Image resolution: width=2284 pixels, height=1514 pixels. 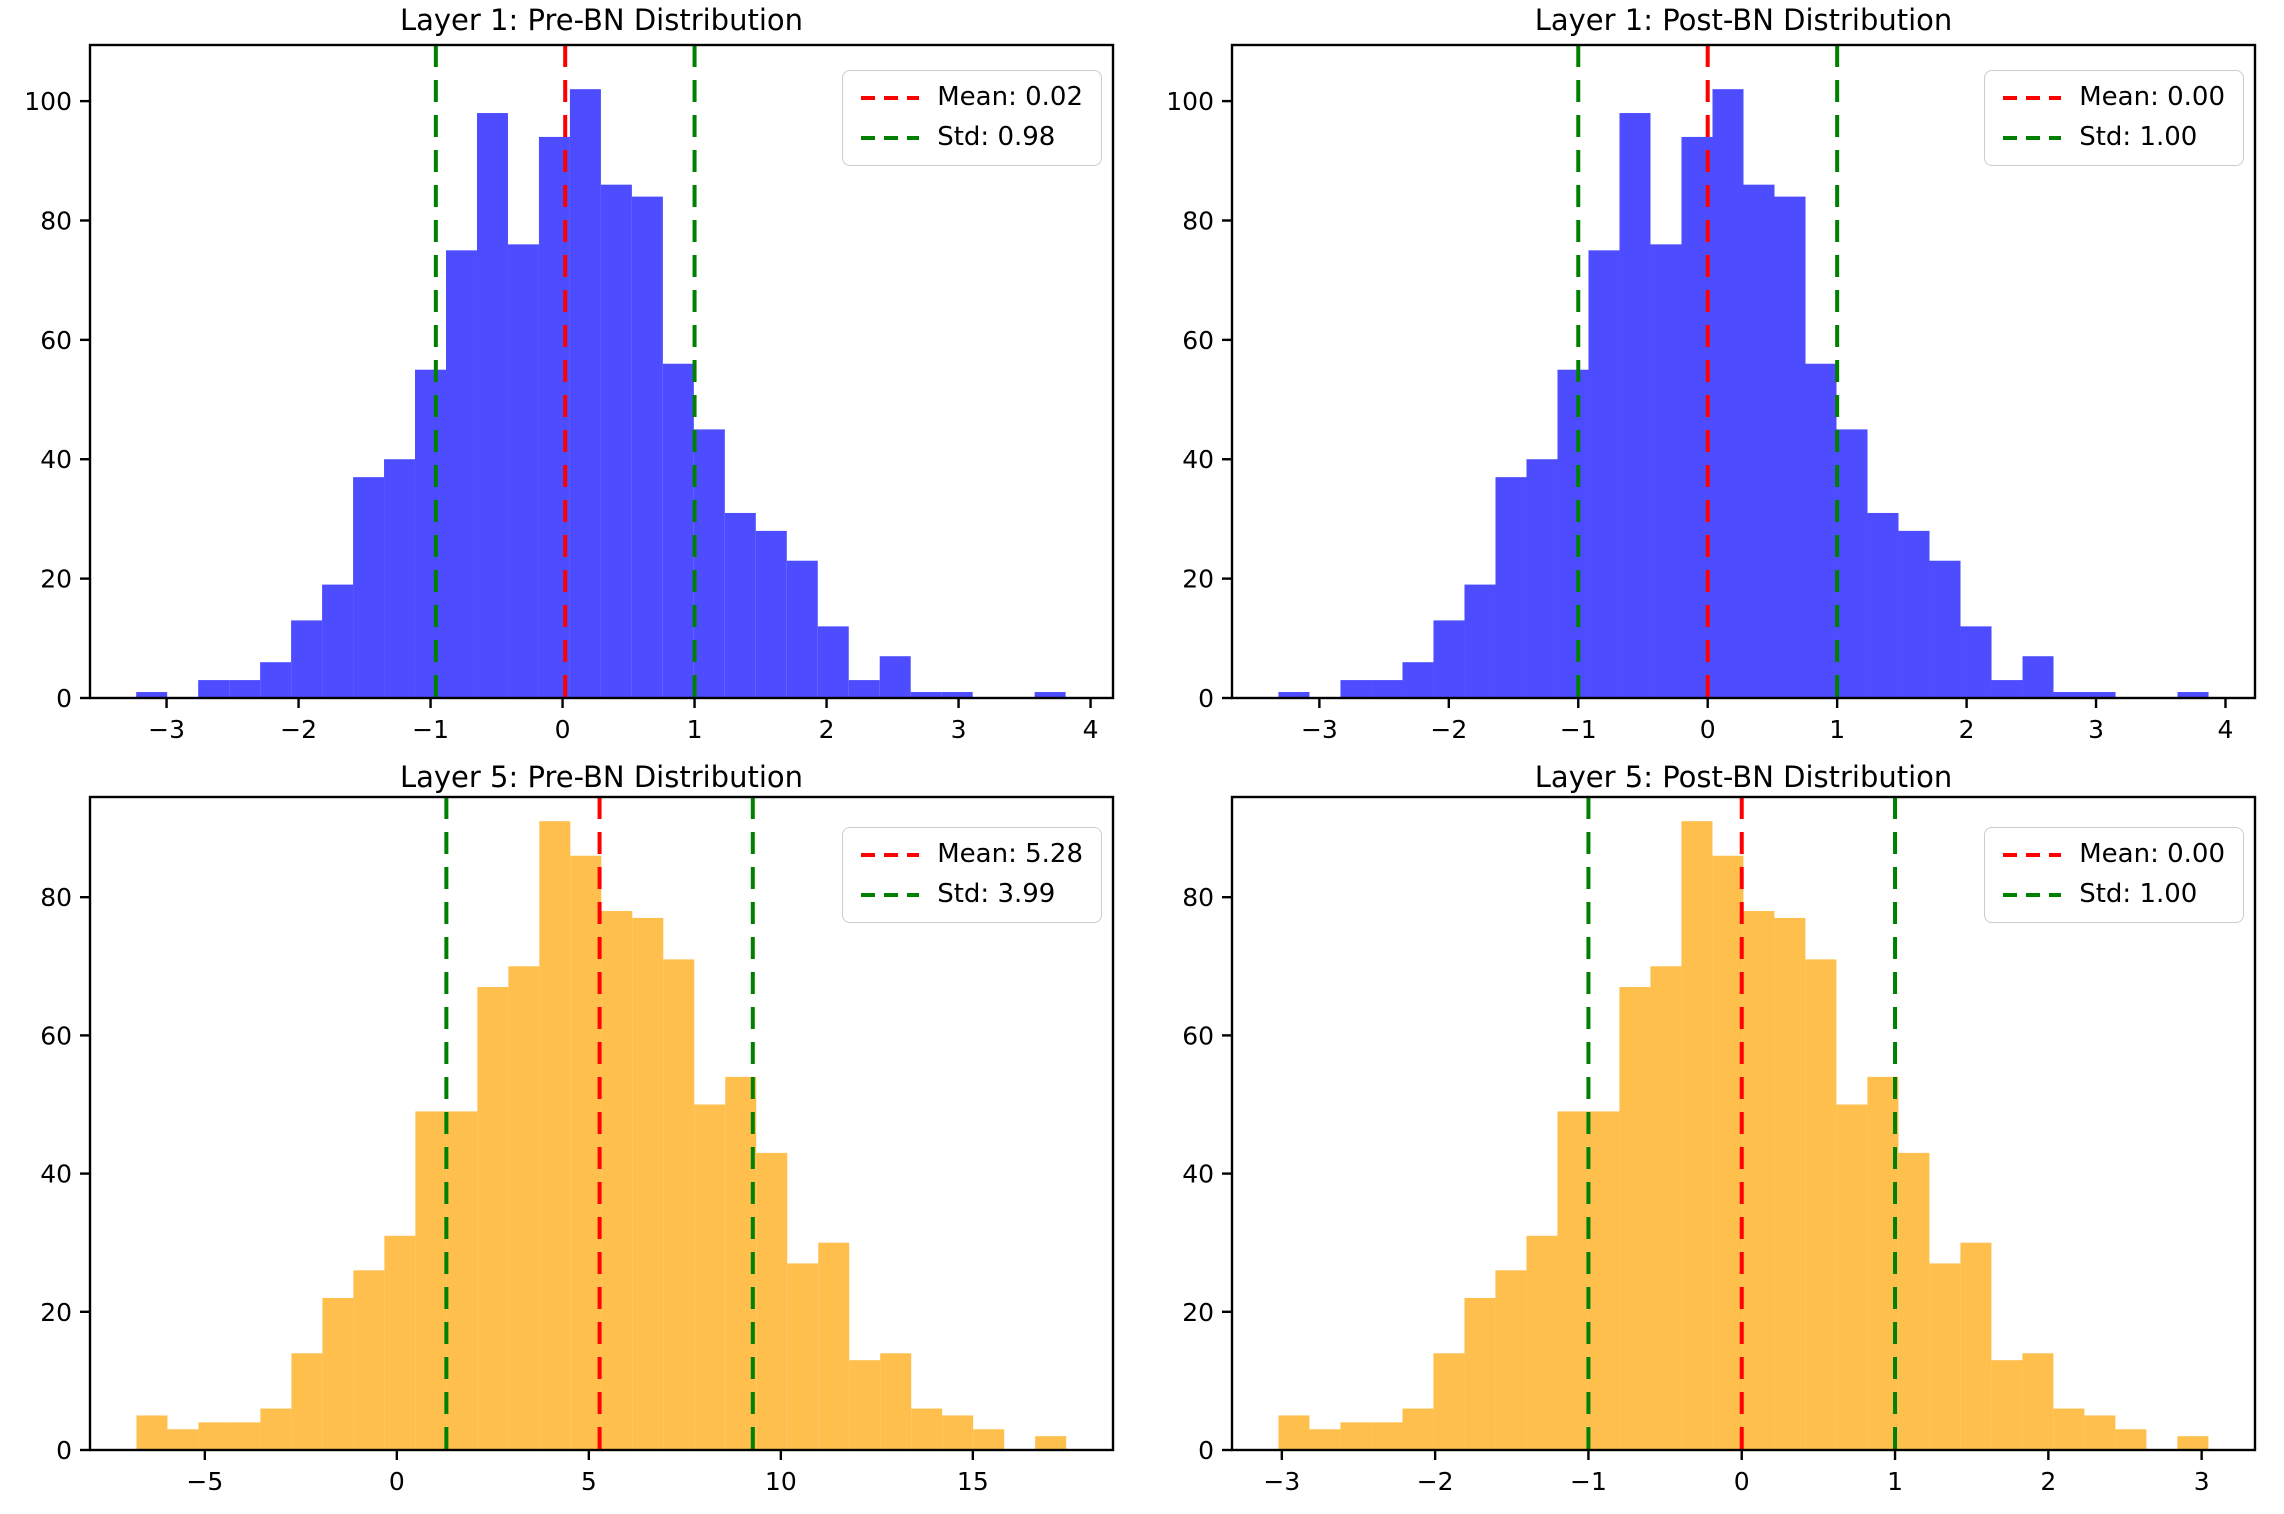 What do you see at coordinates (1190, 101) in the screenshot?
I see `y-tick-label: 100` at bounding box center [1190, 101].